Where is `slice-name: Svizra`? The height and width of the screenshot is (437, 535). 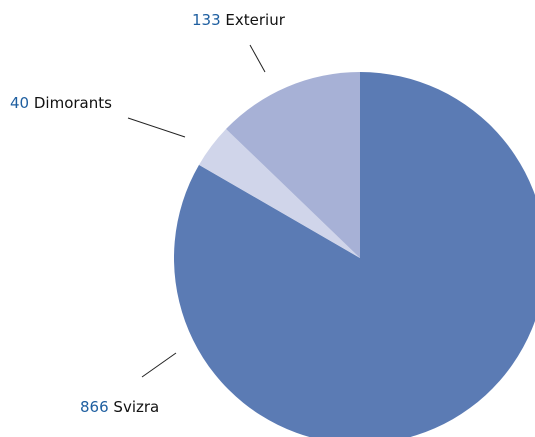
slice-name: Svizra is located at coordinates (136, 407).